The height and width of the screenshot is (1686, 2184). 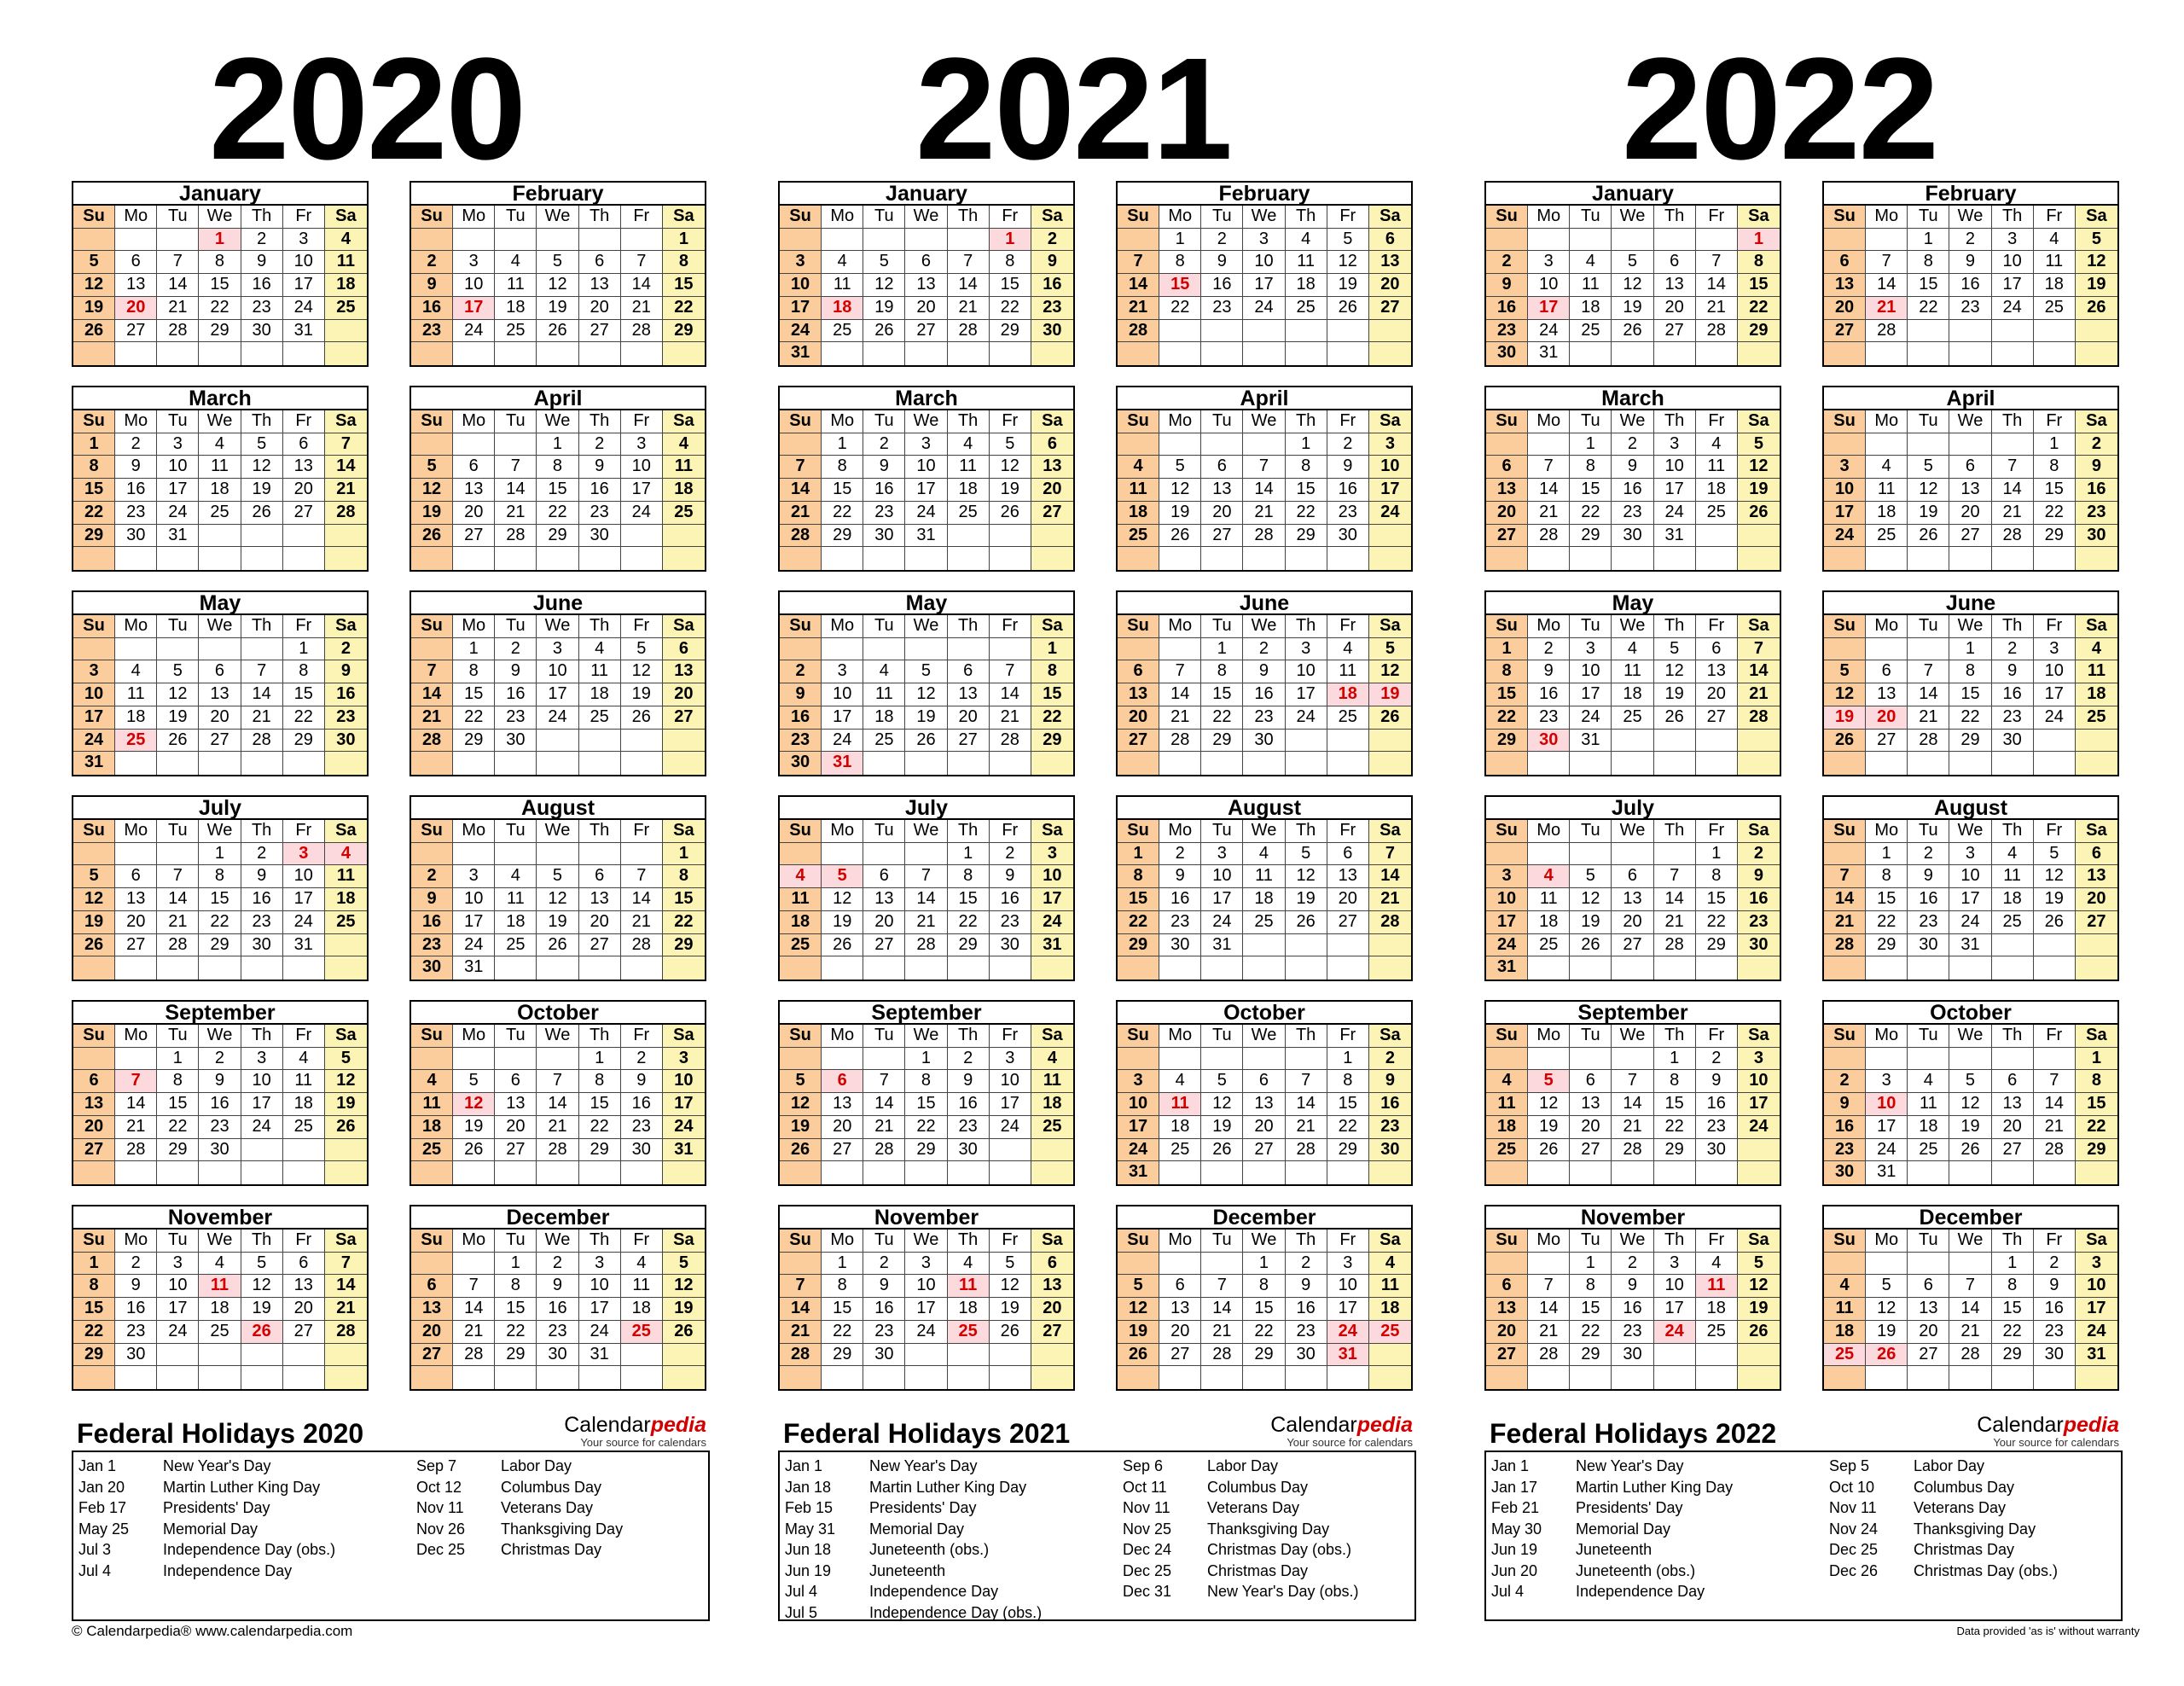 I want to click on brand-tagline: Your source for calendars, so click(x=2056, y=1442).